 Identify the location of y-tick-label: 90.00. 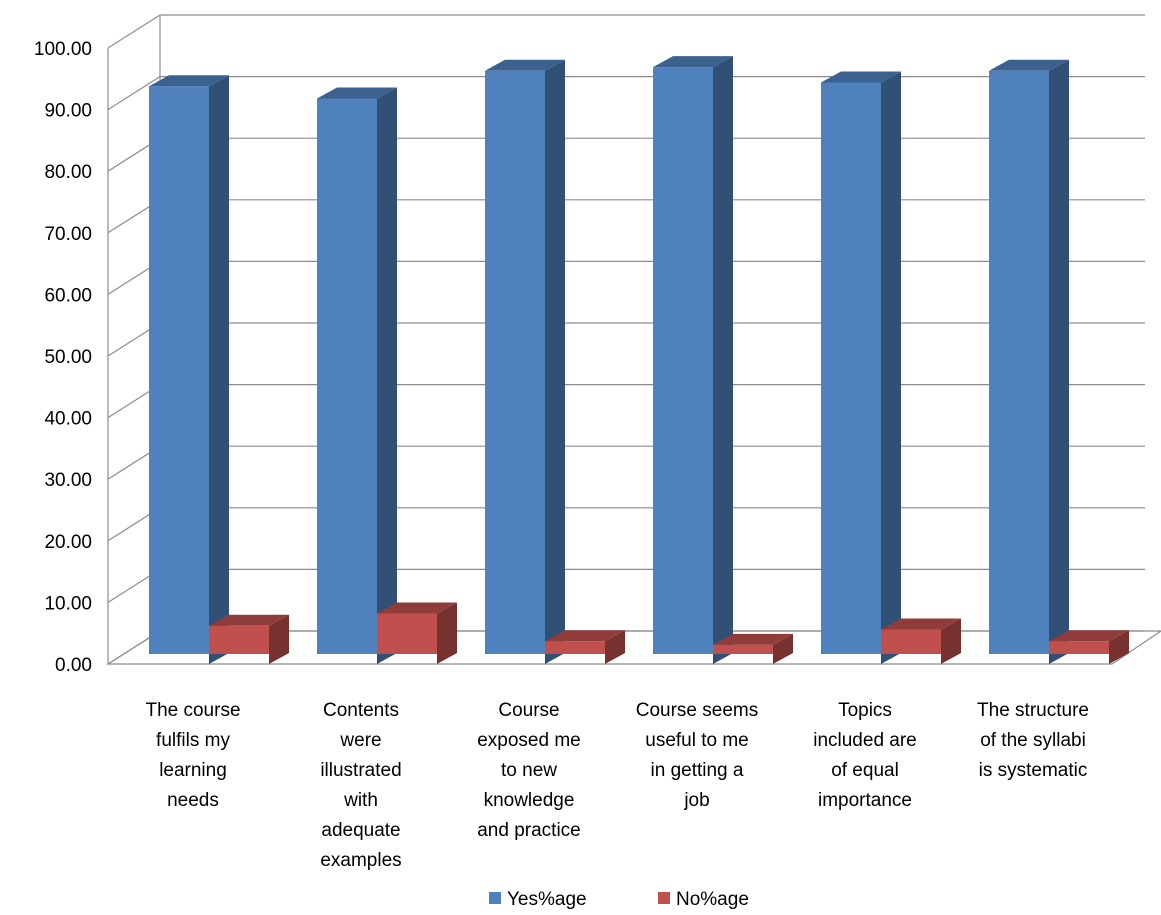
(68, 111).